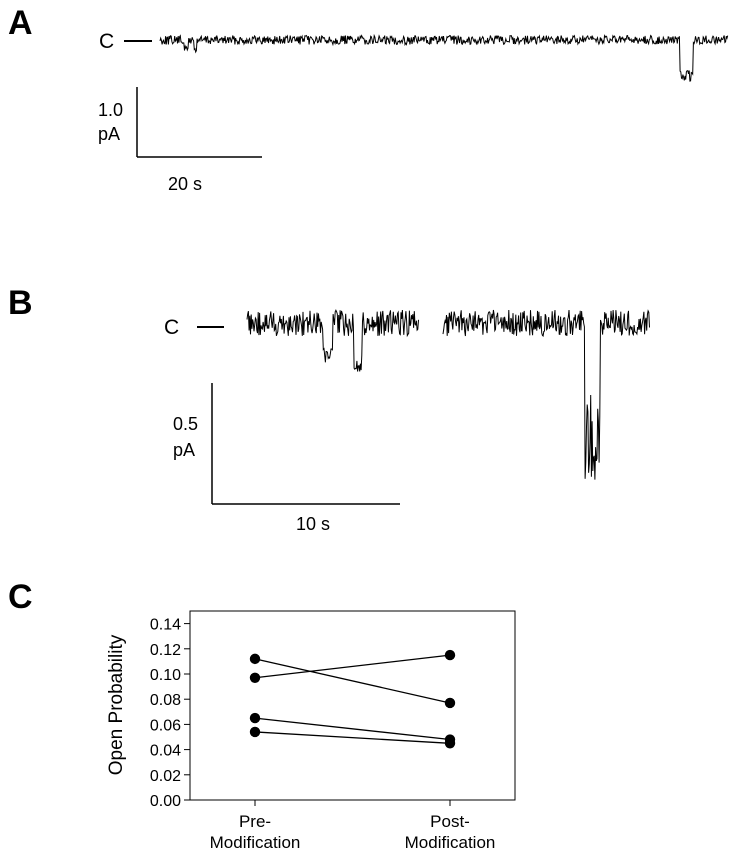 The width and height of the screenshot is (730, 853). Describe the element at coordinates (110, 110) in the screenshot. I see `scale-current-label-a: 1.0` at that location.